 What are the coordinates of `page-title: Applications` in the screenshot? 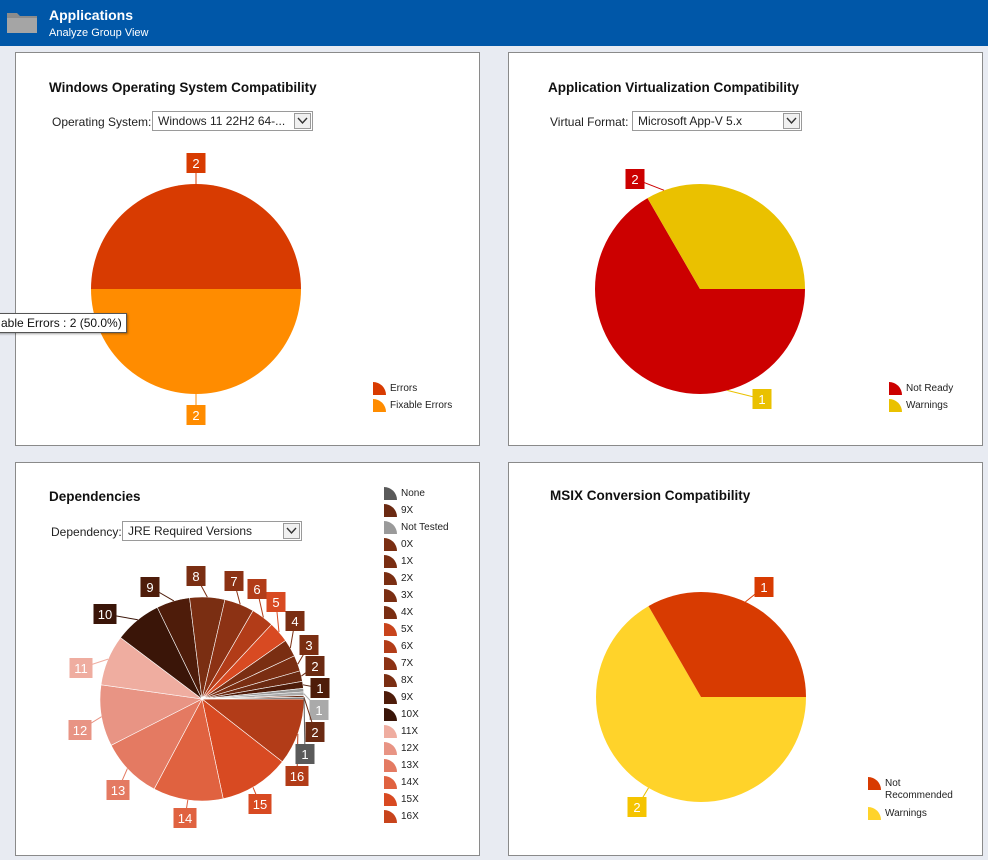 It's located at (91, 15).